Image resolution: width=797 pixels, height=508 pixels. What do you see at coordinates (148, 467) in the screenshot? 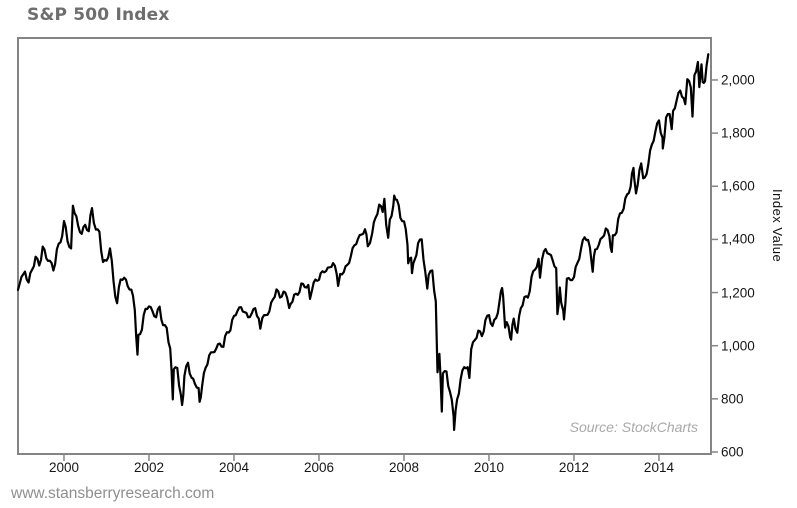
I see `x-tick-label: 2002` at bounding box center [148, 467].